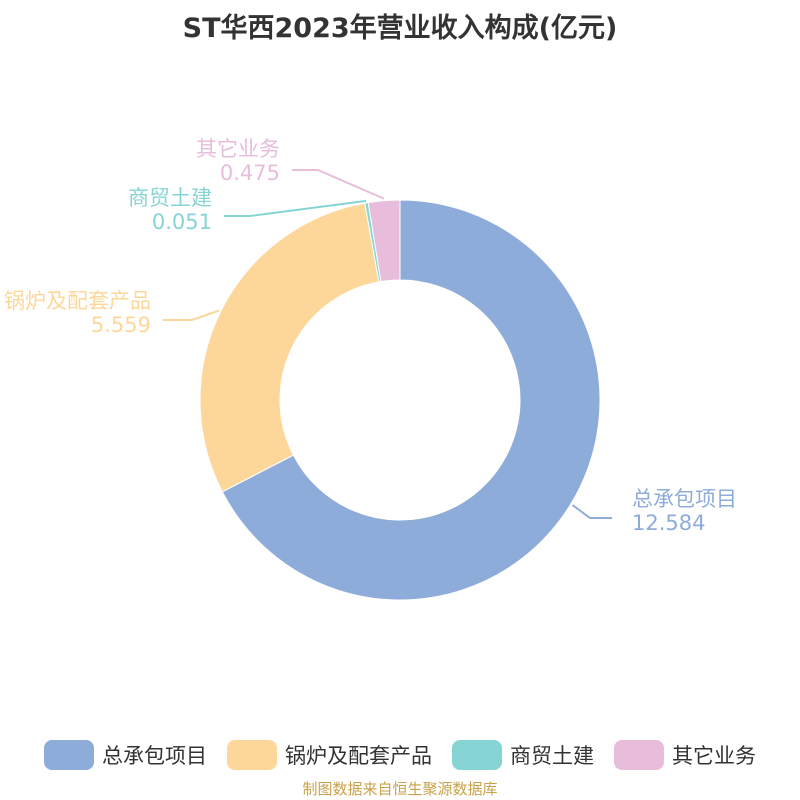 The height and width of the screenshot is (800, 800). Describe the element at coordinates (358, 756) in the screenshot. I see `legend-label: 锅炉及配套产品` at that location.